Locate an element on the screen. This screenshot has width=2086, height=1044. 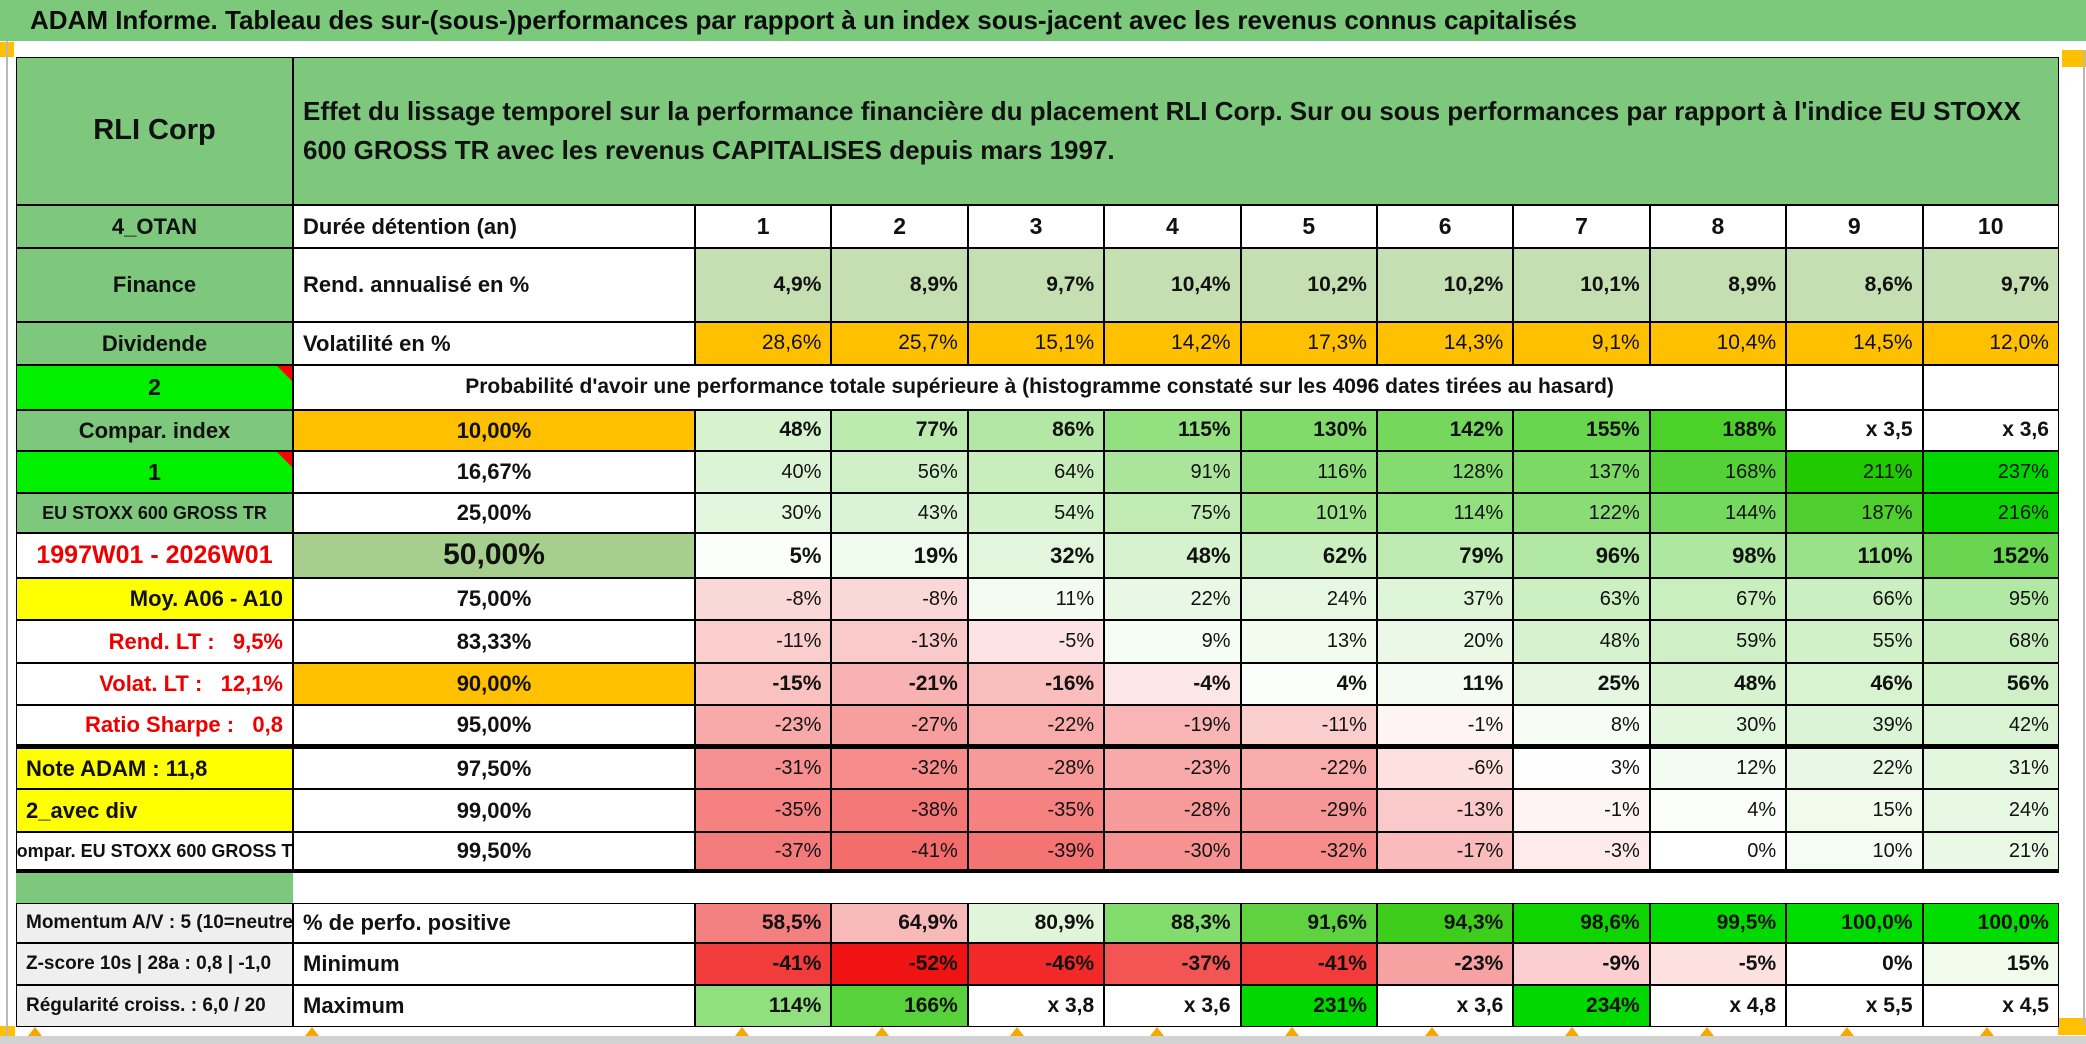
p95-row-cell-2: -23% is located at coordinates (763, 726).